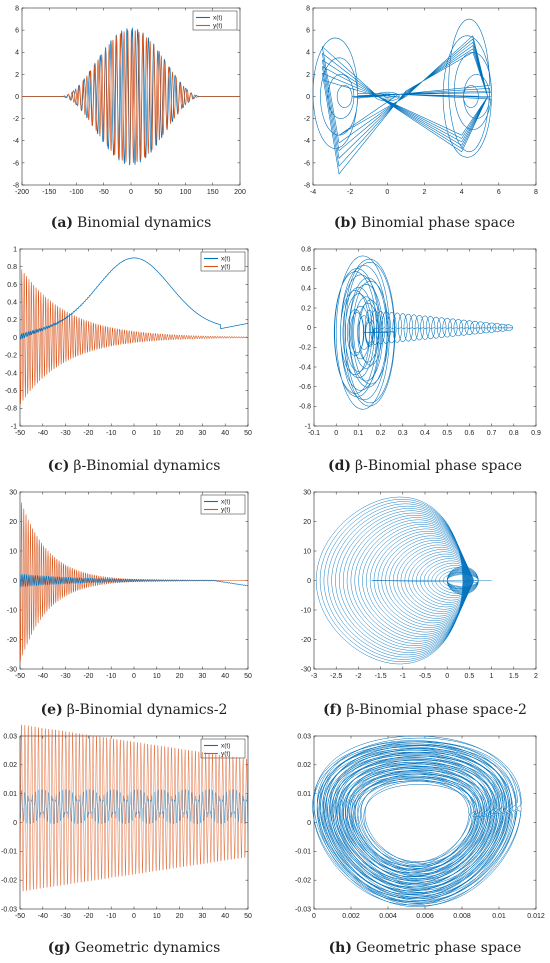 The image size is (550, 963). I want to click on x-tick-label: -100, so click(76, 192).